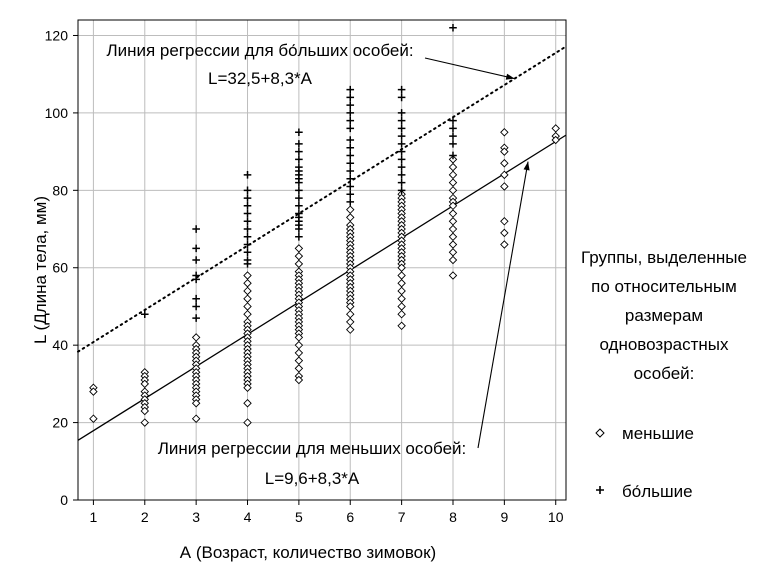 The height and width of the screenshot is (577, 769). I want to click on y-tick-label: 80, so click(60, 190).